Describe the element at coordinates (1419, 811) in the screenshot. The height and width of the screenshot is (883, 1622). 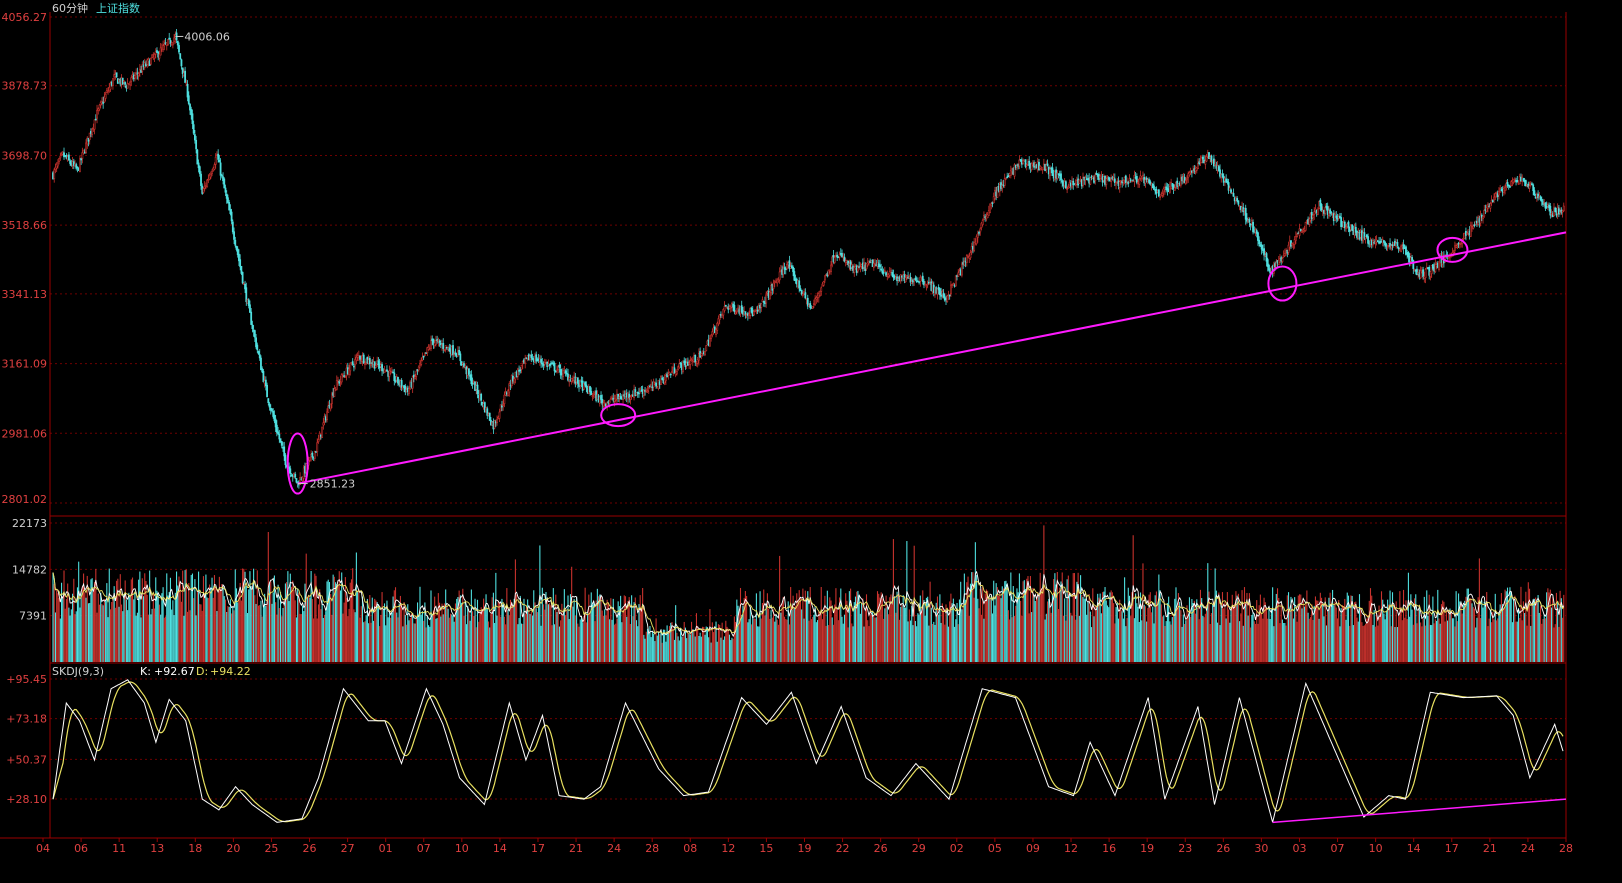
I see `skdj-trendline` at that location.